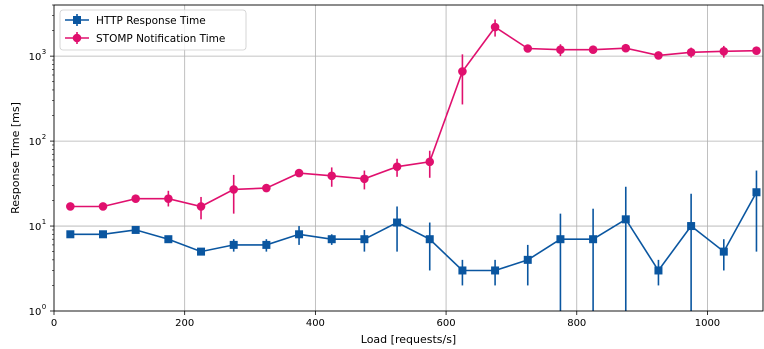  I want to click on x-tick-label: 200, so click(184, 323).